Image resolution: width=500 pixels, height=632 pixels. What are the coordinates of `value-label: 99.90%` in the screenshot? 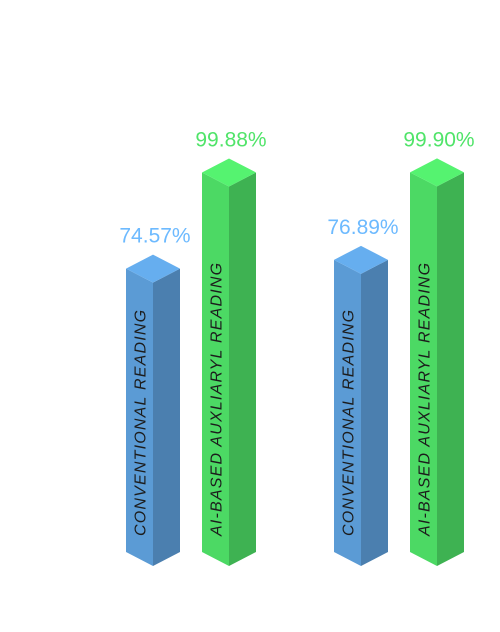 It's located at (438, 139).